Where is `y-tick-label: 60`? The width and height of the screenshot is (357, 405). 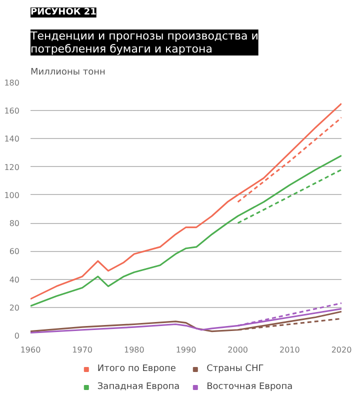 y-tick-label: 60 is located at coordinates (14, 251).